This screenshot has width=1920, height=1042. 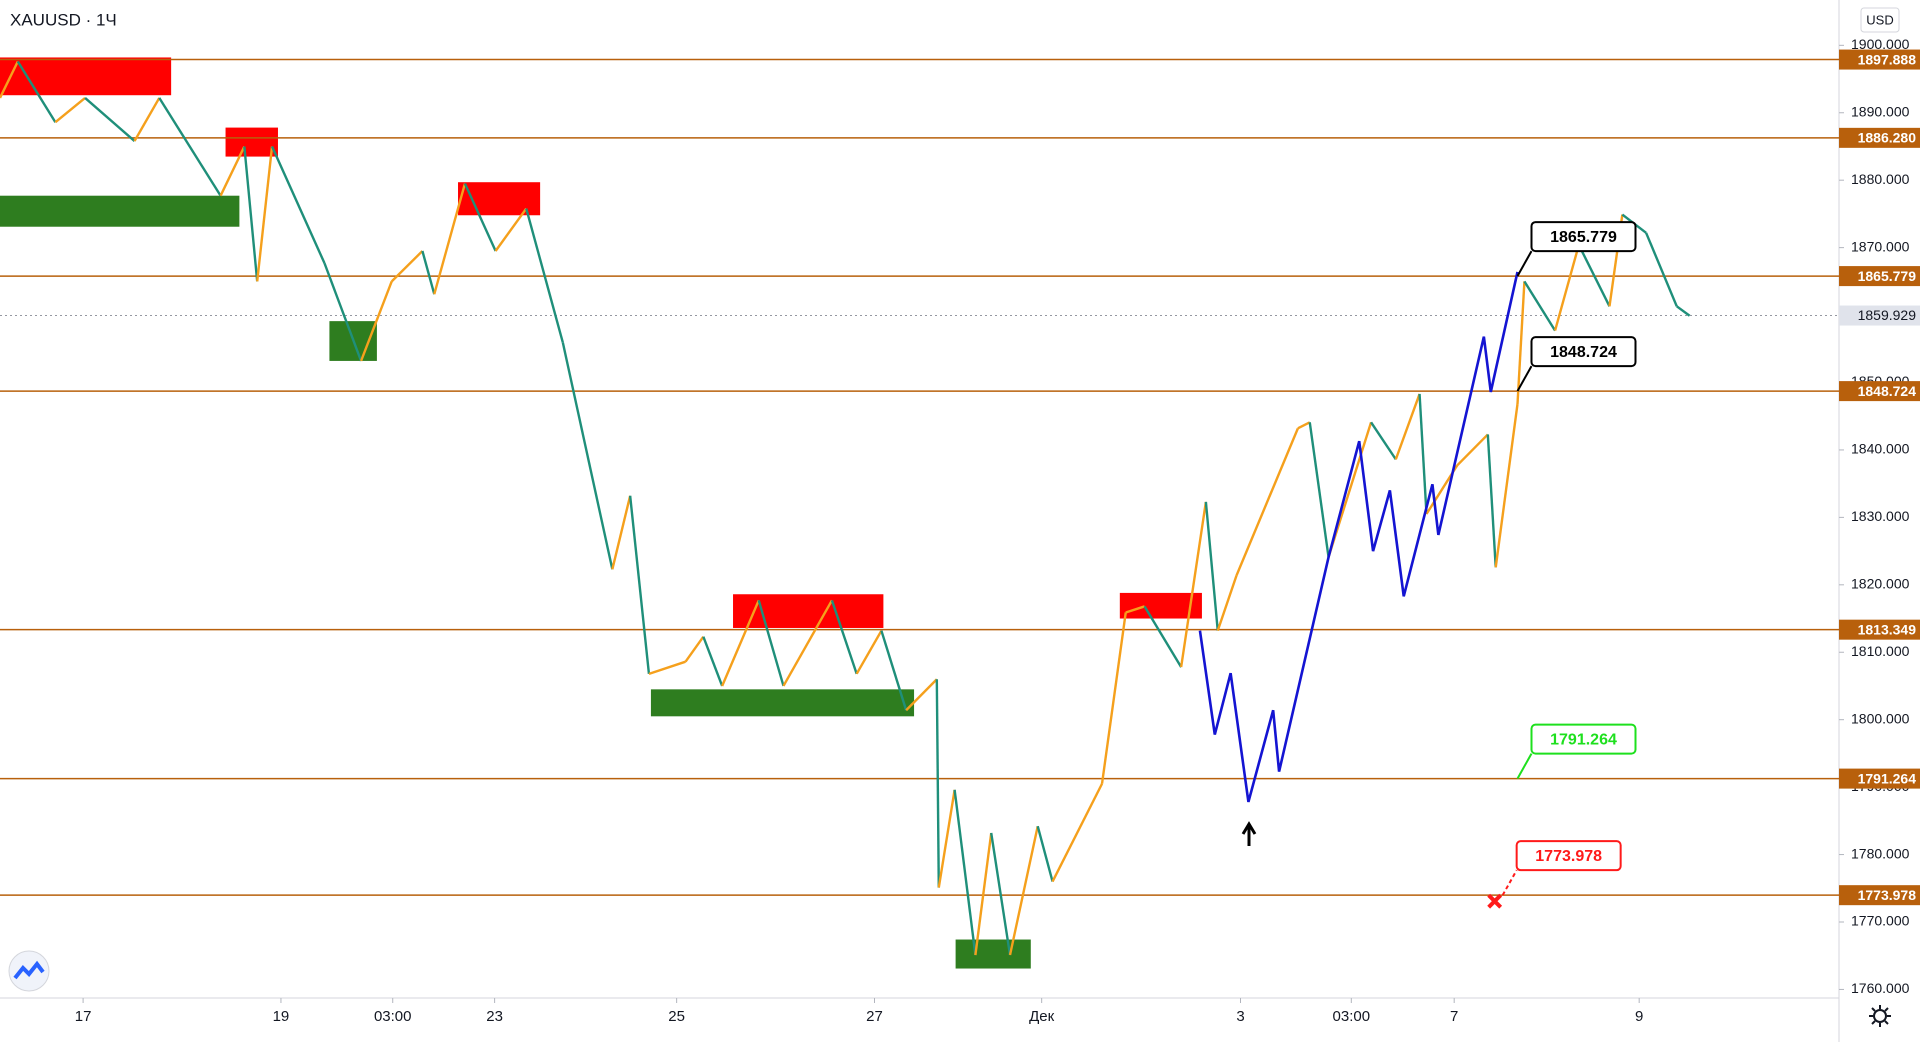 I want to click on y-tick-label: 1840.000, so click(x=1880, y=449).